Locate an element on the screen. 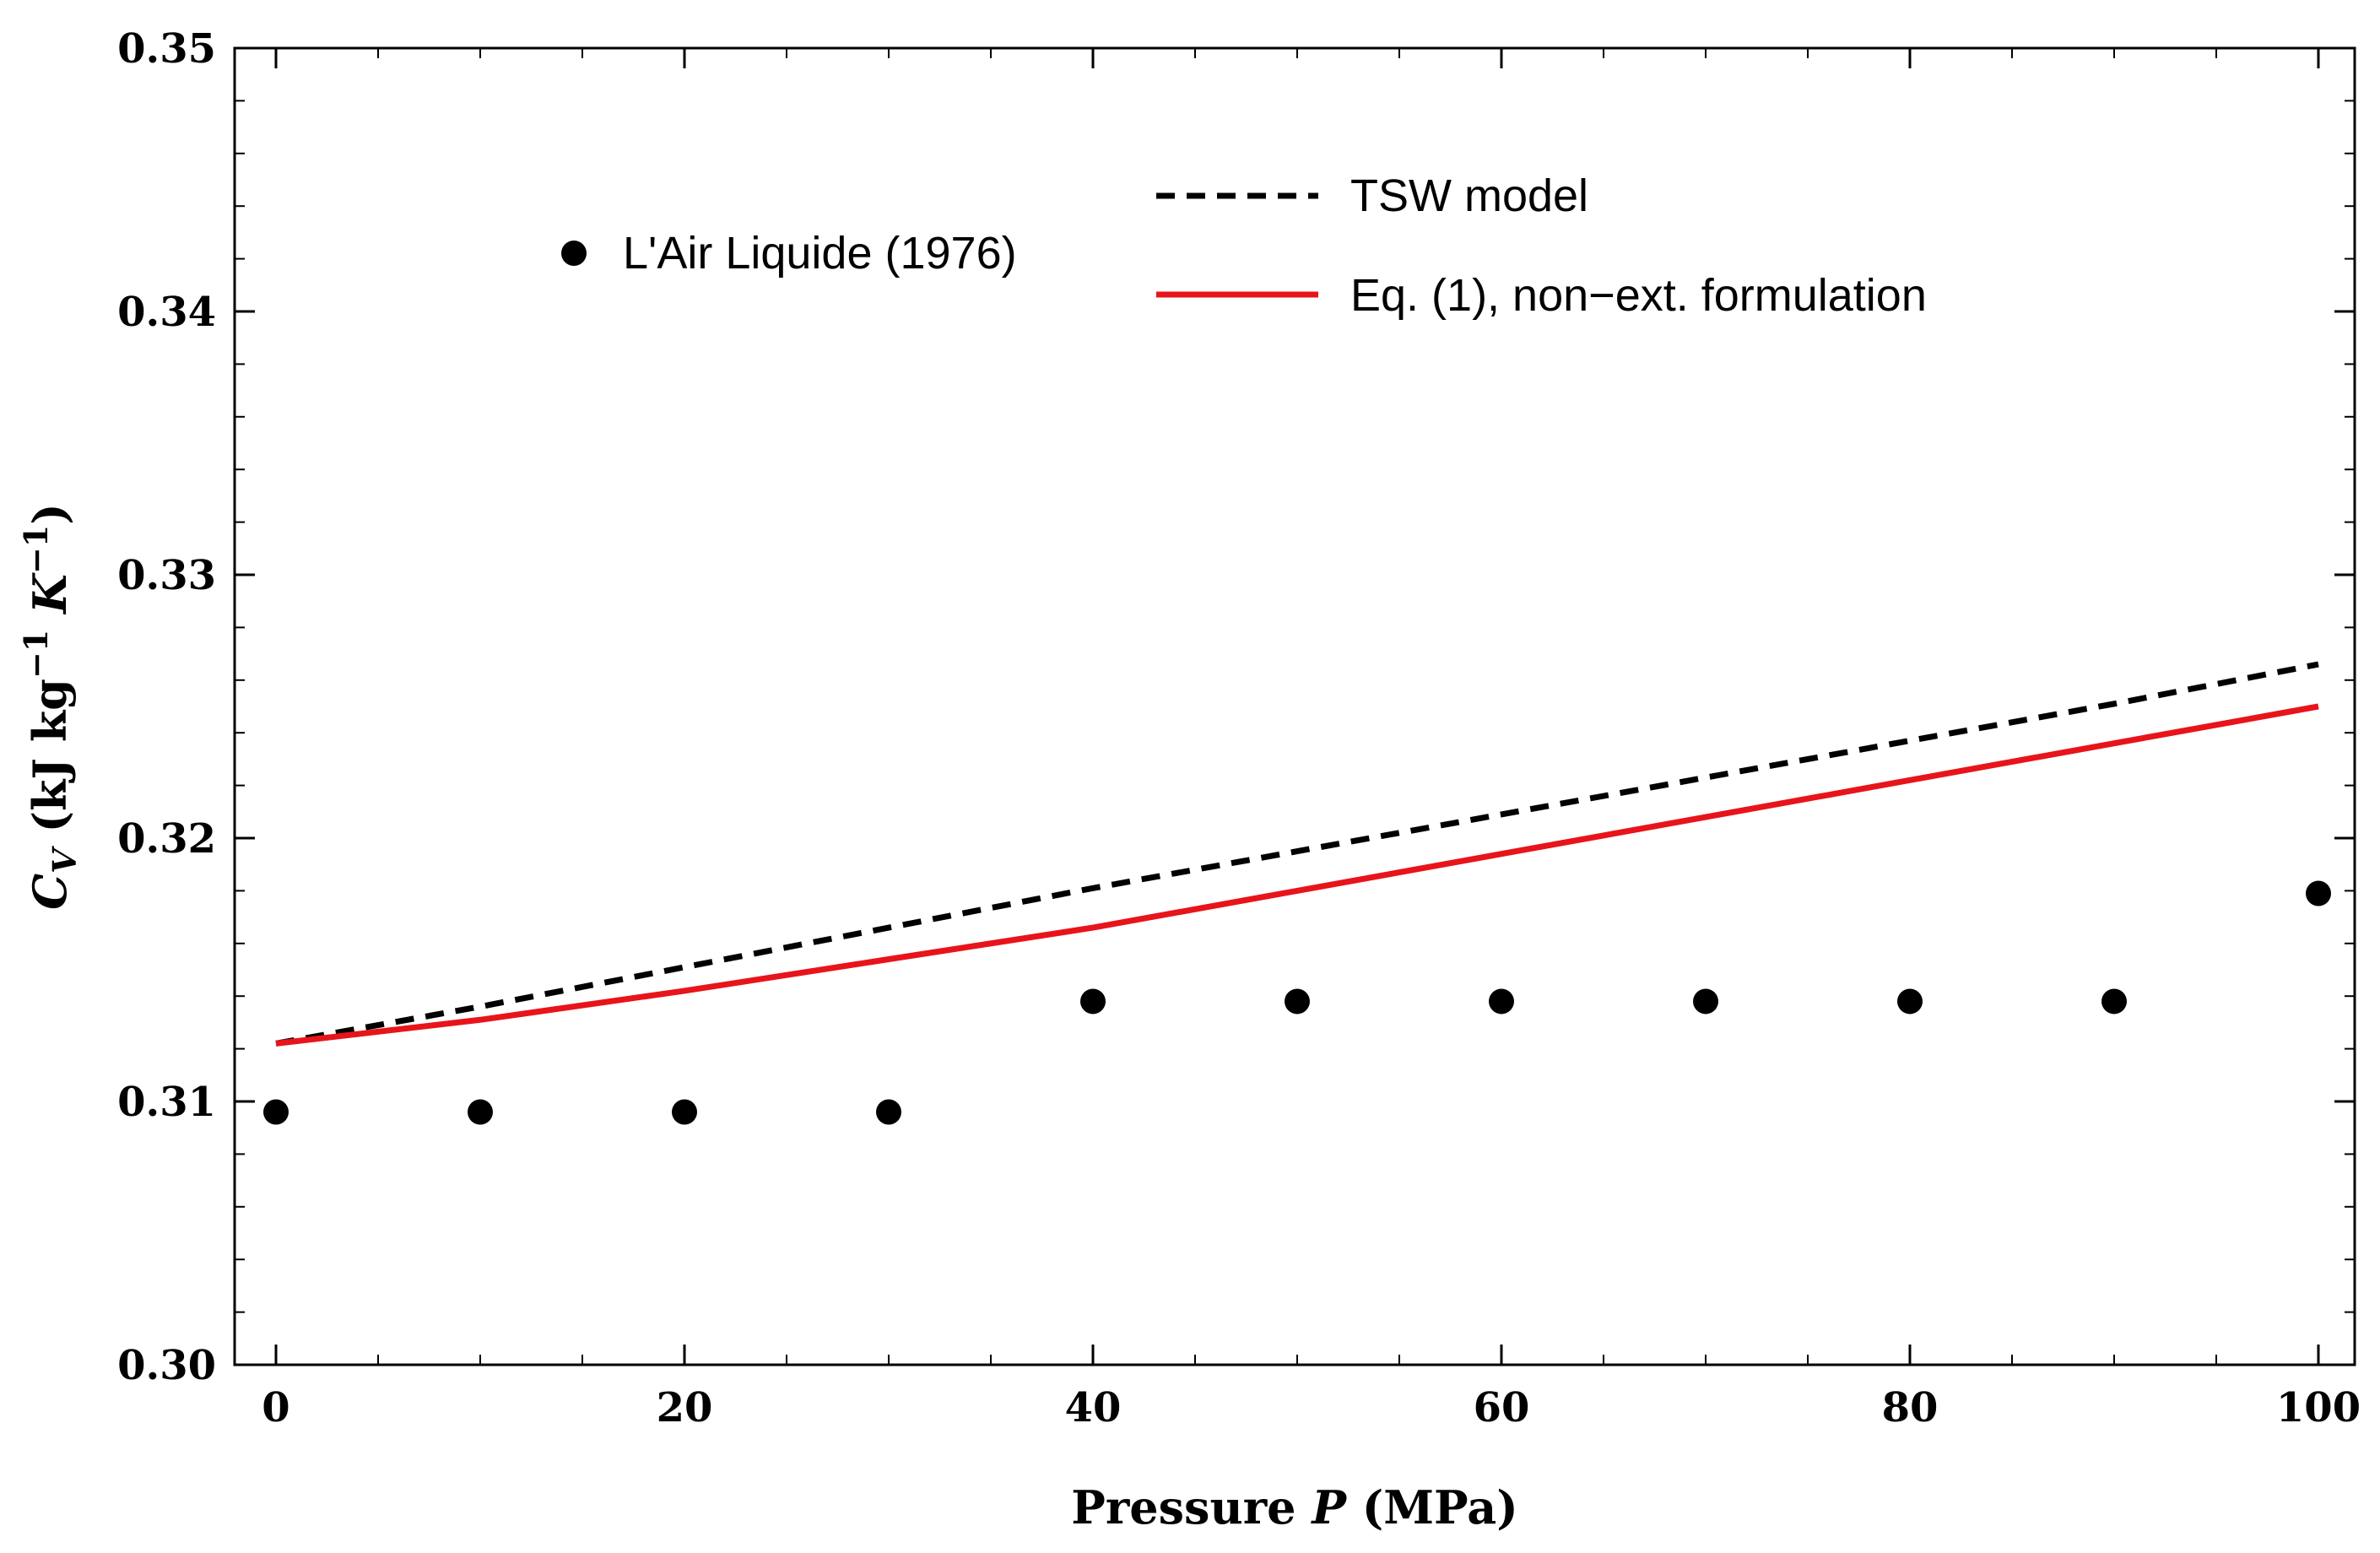 Image resolution: width=2380 pixels, height=1553 pixels. x-tick-labels: 0 20 40 60 80 100 is located at coordinates (1311, 1408).